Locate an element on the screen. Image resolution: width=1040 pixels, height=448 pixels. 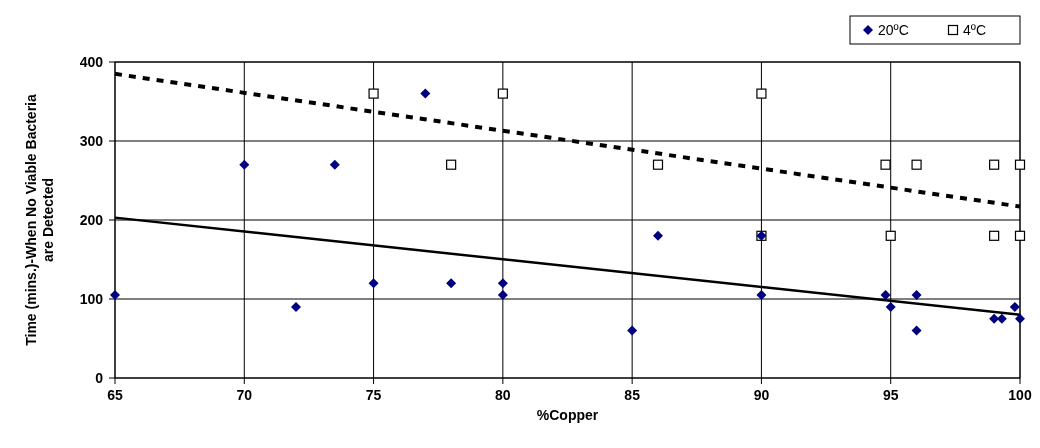
y-tick-label: 0 is located at coordinates (99, 378).